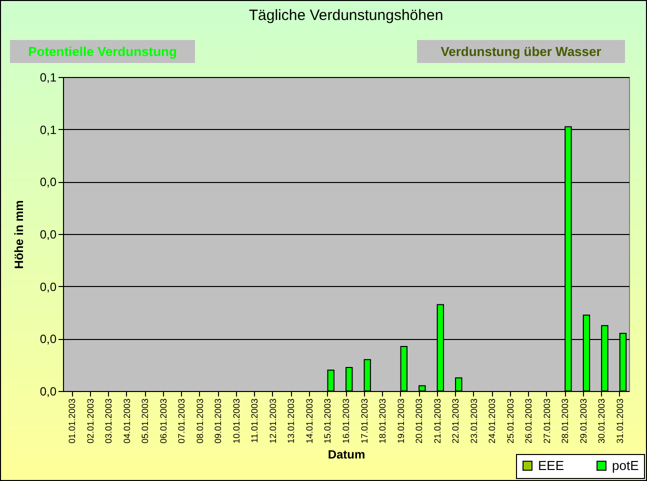  Describe the element at coordinates (309, 421) in the screenshot. I see `x-tick-label: 14.01.2003` at that location.